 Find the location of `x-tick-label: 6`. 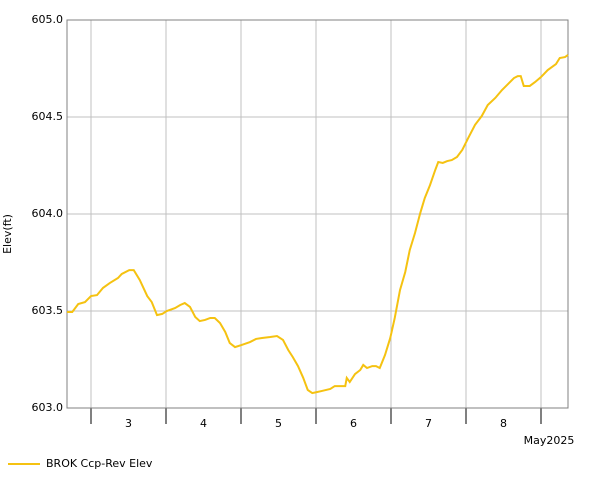

x-tick-label: 6 is located at coordinates (353, 423).